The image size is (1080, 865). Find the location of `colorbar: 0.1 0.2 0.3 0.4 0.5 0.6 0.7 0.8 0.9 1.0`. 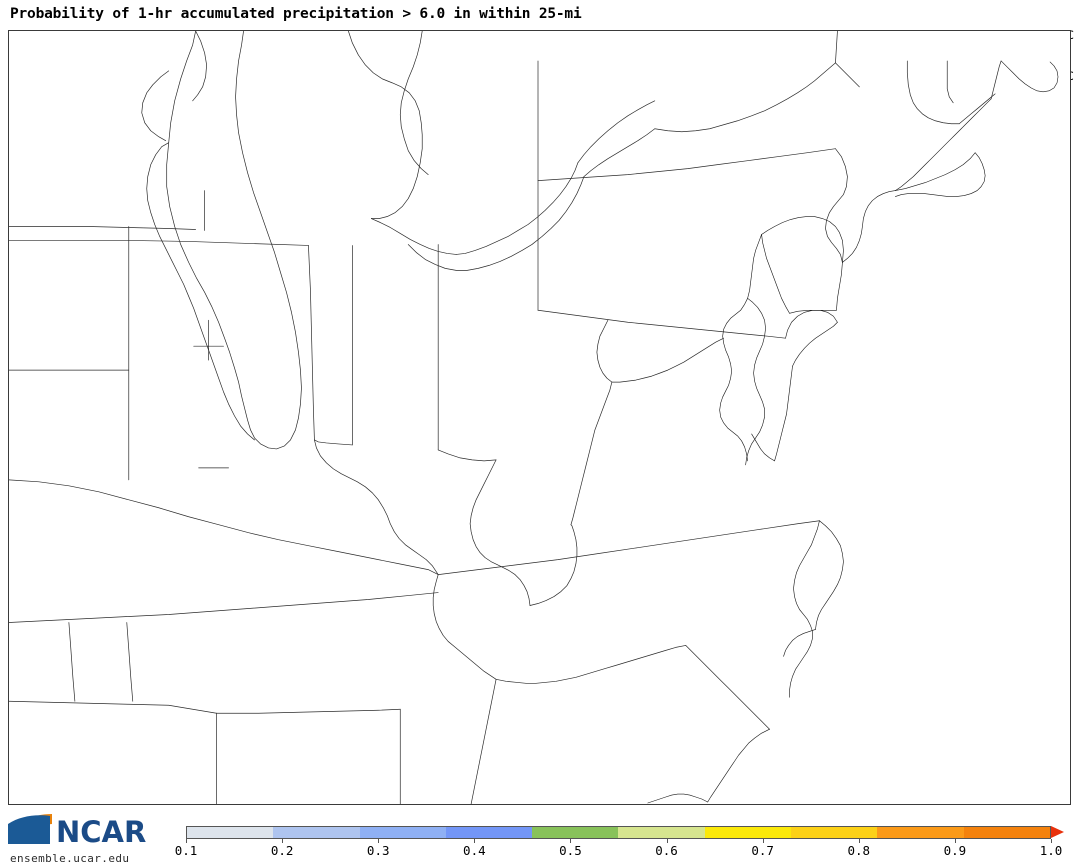

colorbar: 0.1 0.2 0.3 0.4 0.5 0.6 0.7 0.8 0.9 1.0 is located at coordinates (623, 845).